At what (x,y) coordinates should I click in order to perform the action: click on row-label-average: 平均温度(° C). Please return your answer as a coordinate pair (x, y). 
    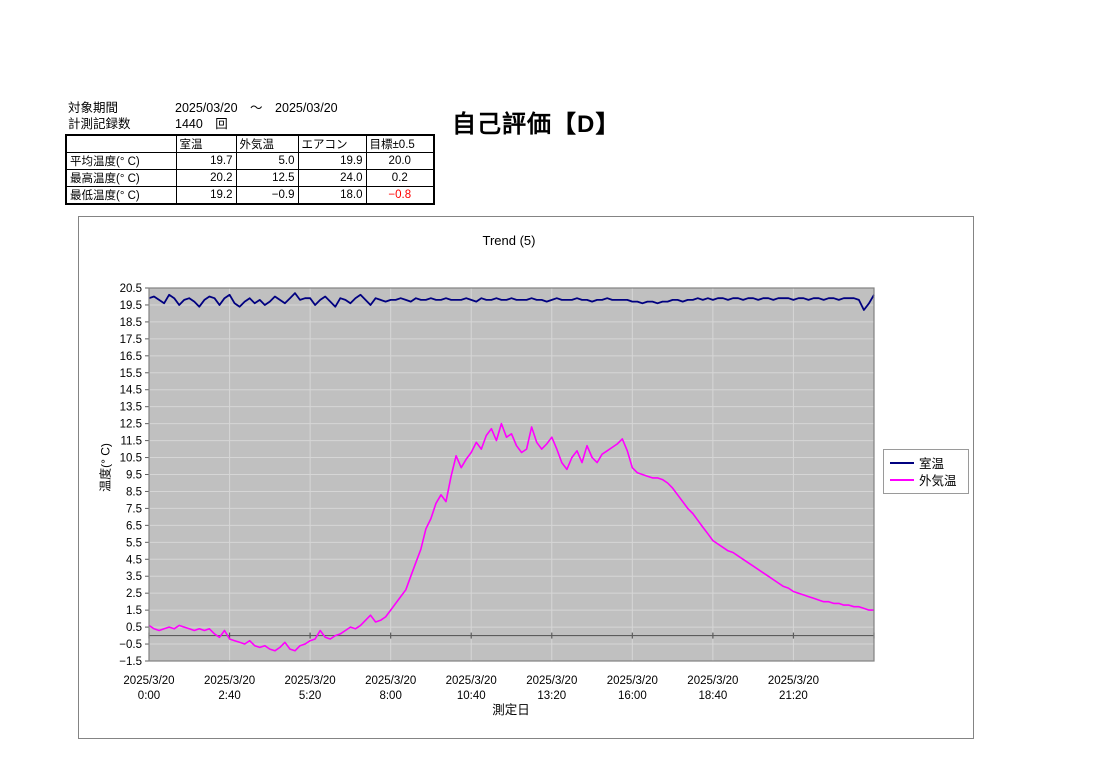
    Looking at the image, I should click on (121, 161).